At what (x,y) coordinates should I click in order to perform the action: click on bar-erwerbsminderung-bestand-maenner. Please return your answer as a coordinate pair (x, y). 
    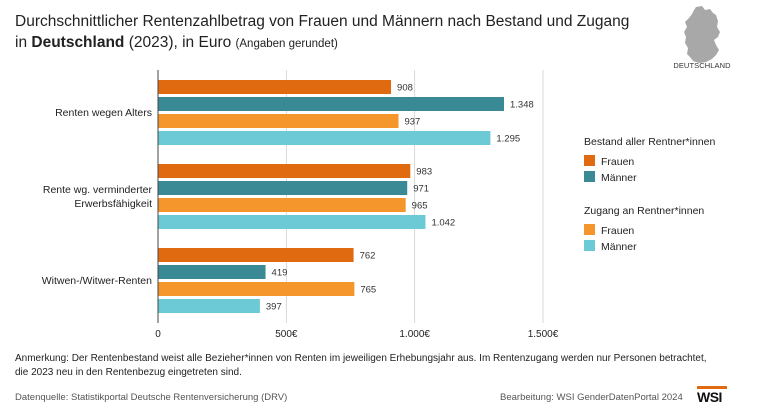
    Looking at the image, I should click on (283, 188).